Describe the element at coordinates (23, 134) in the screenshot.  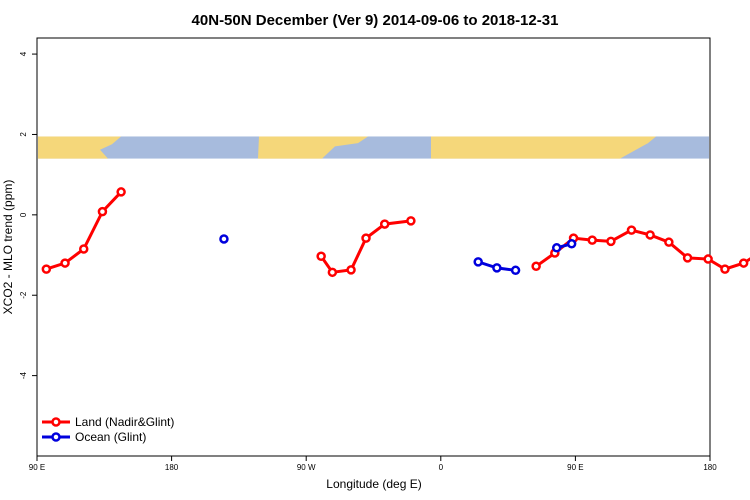
I see `y-tick-label: 2` at that location.